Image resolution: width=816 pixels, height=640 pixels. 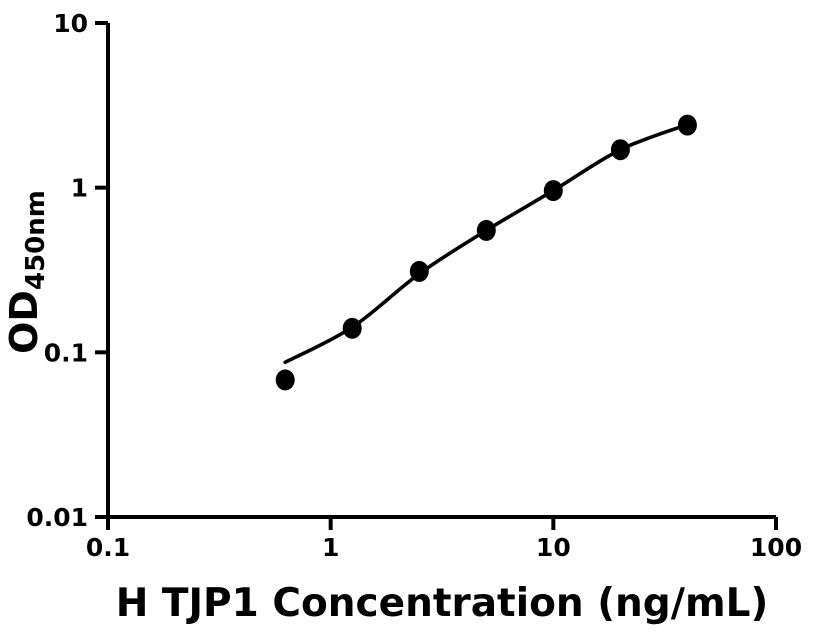 What do you see at coordinates (24, 322) in the screenshot?
I see `y-axis-title-main: OD` at bounding box center [24, 322].